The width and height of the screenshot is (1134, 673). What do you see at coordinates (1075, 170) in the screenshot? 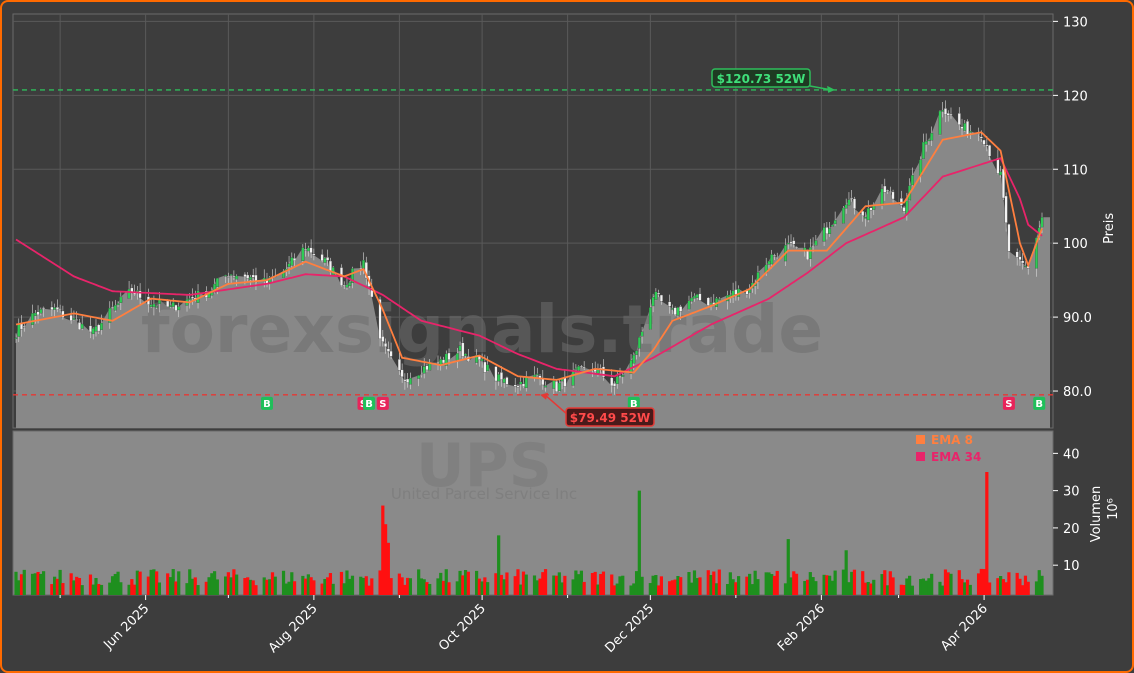
I see `price-tick-label: 110` at bounding box center [1075, 170].